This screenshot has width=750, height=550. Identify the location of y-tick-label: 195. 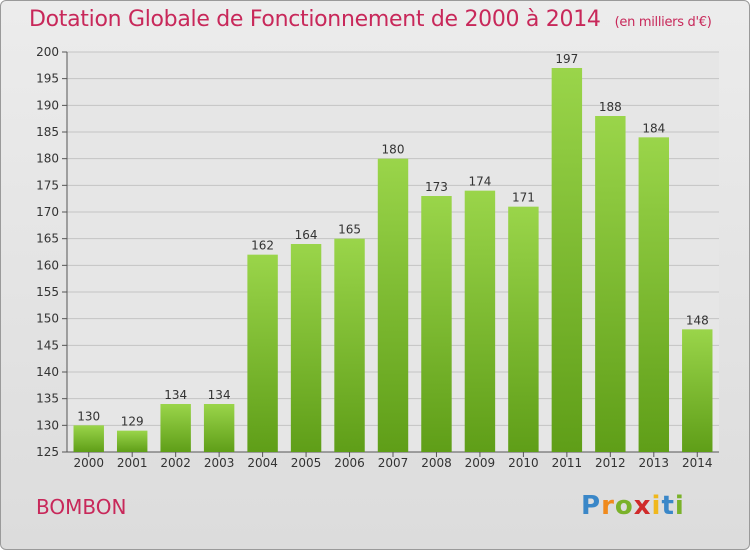
(47, 79).